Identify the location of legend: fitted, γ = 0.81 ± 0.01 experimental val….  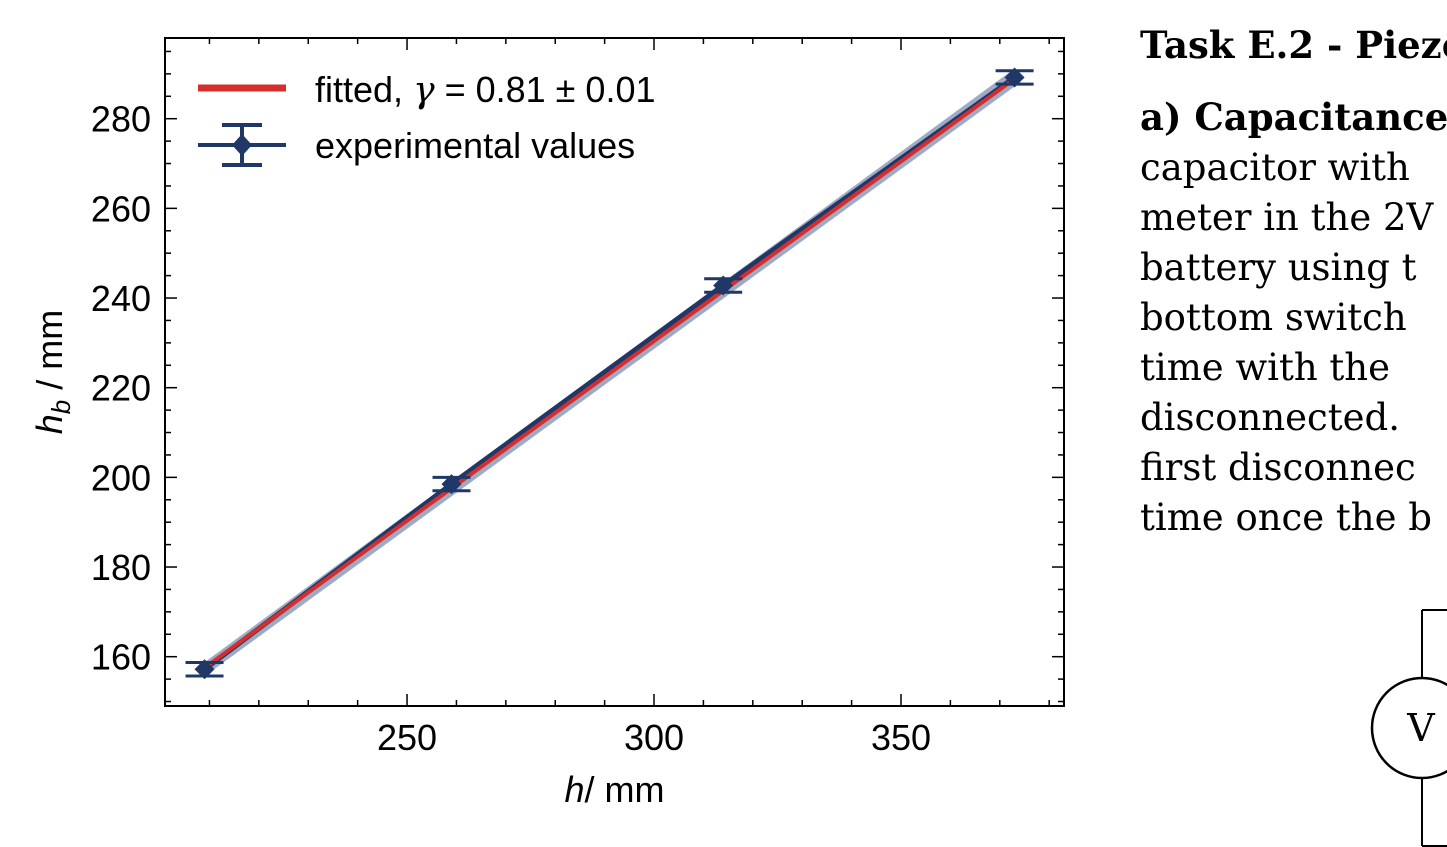
(427, 118).